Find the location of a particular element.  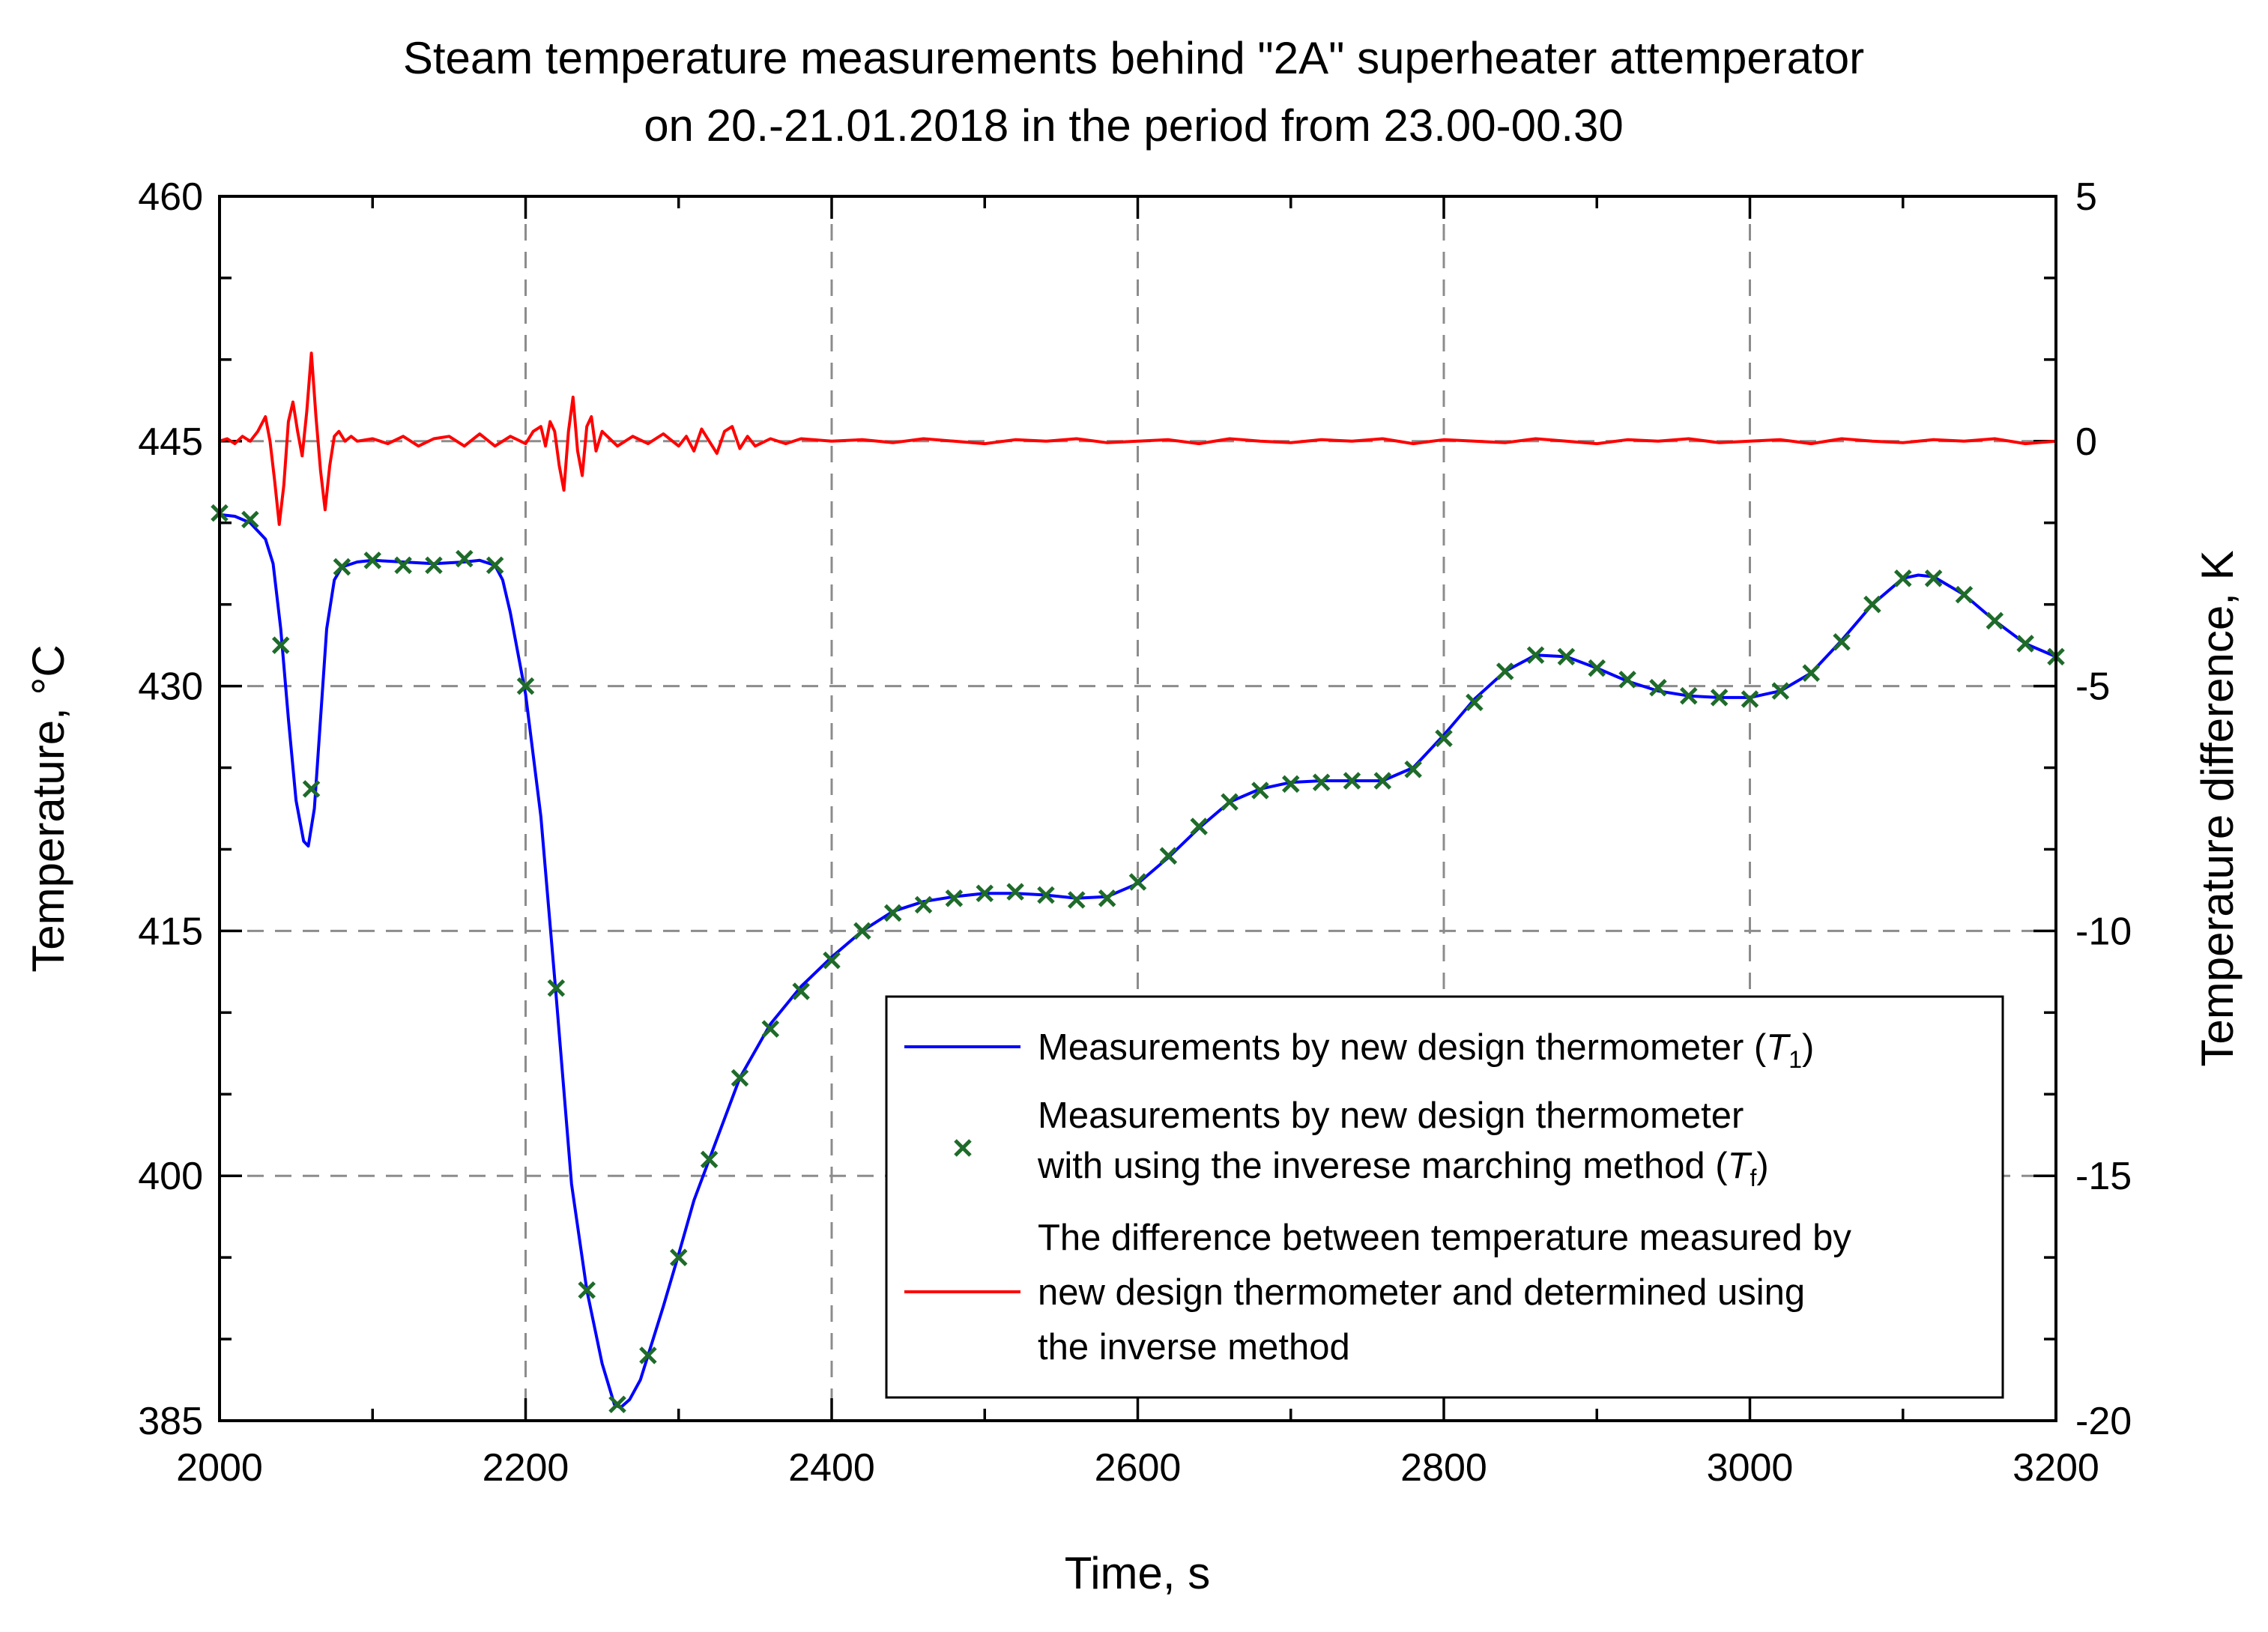

legend-tf-x is located at coordinates (963, 1148).